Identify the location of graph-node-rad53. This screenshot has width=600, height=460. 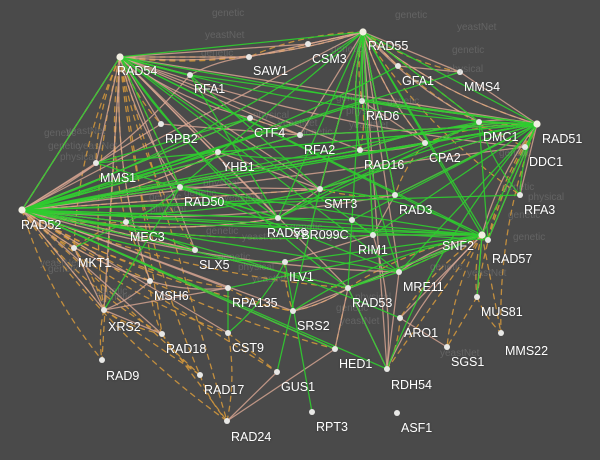
(348, 288).